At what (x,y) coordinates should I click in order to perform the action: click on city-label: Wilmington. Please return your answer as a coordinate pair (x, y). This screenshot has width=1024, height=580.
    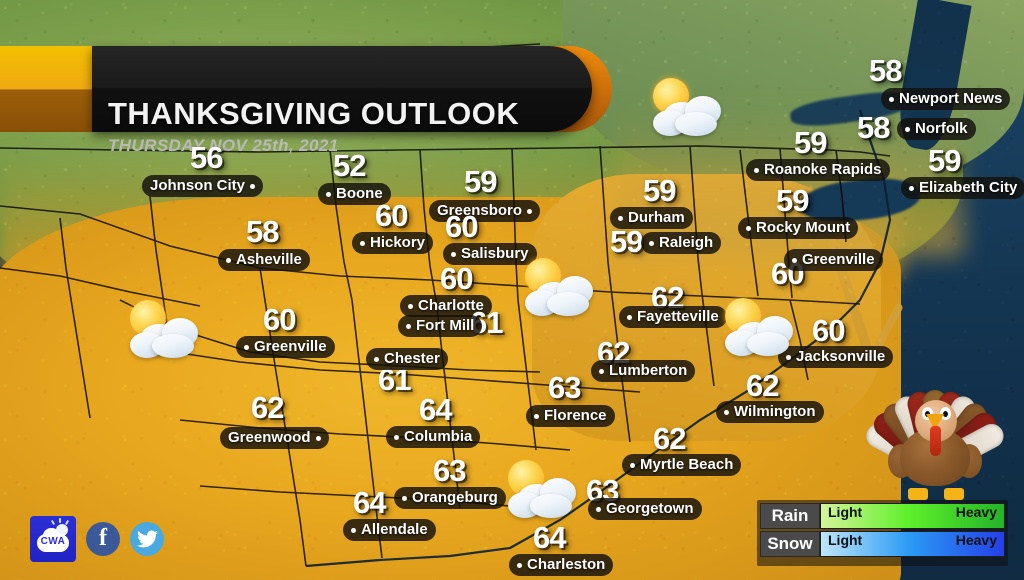
    Looking at the image, I should click on (770, 412).